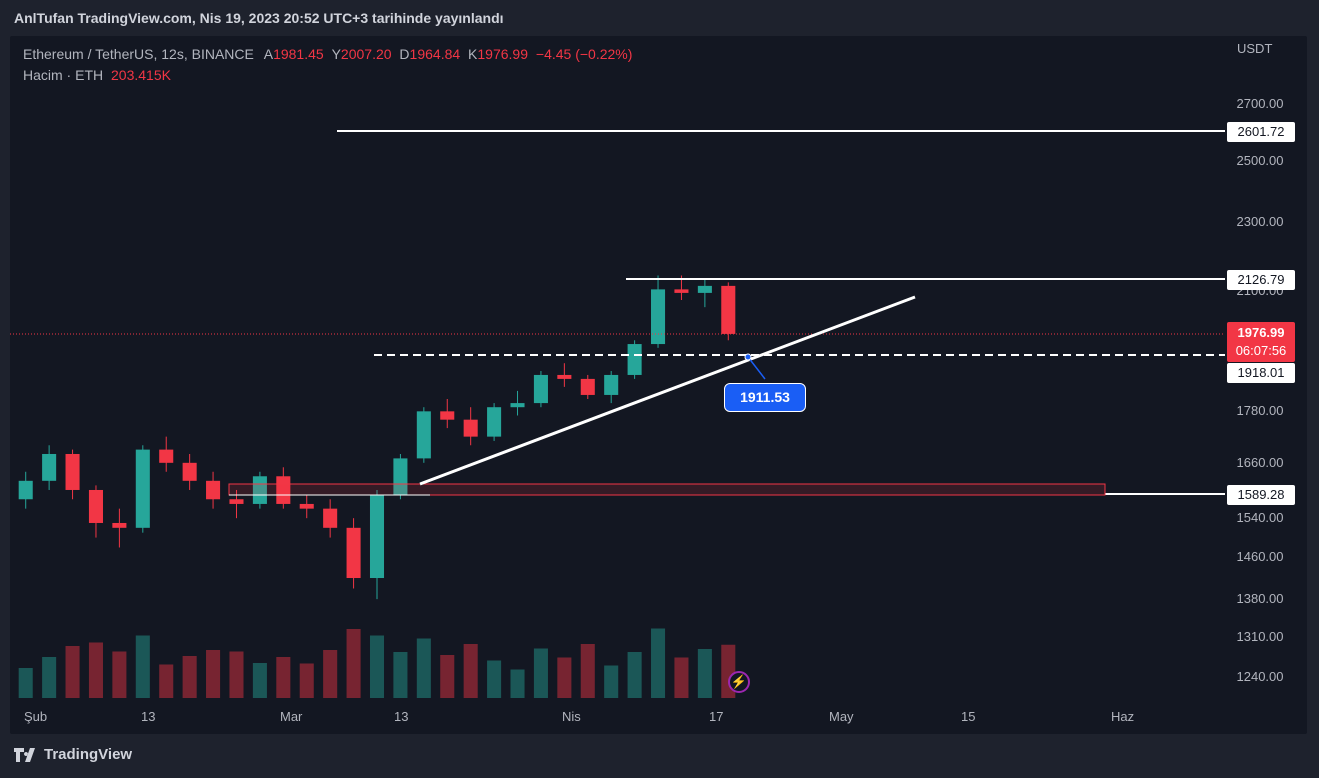 This screenshot has height=778, width=1319. Describe the element at coordinates (435, 54) in the screenshot. I see `low-value: 1964.84` at that location.